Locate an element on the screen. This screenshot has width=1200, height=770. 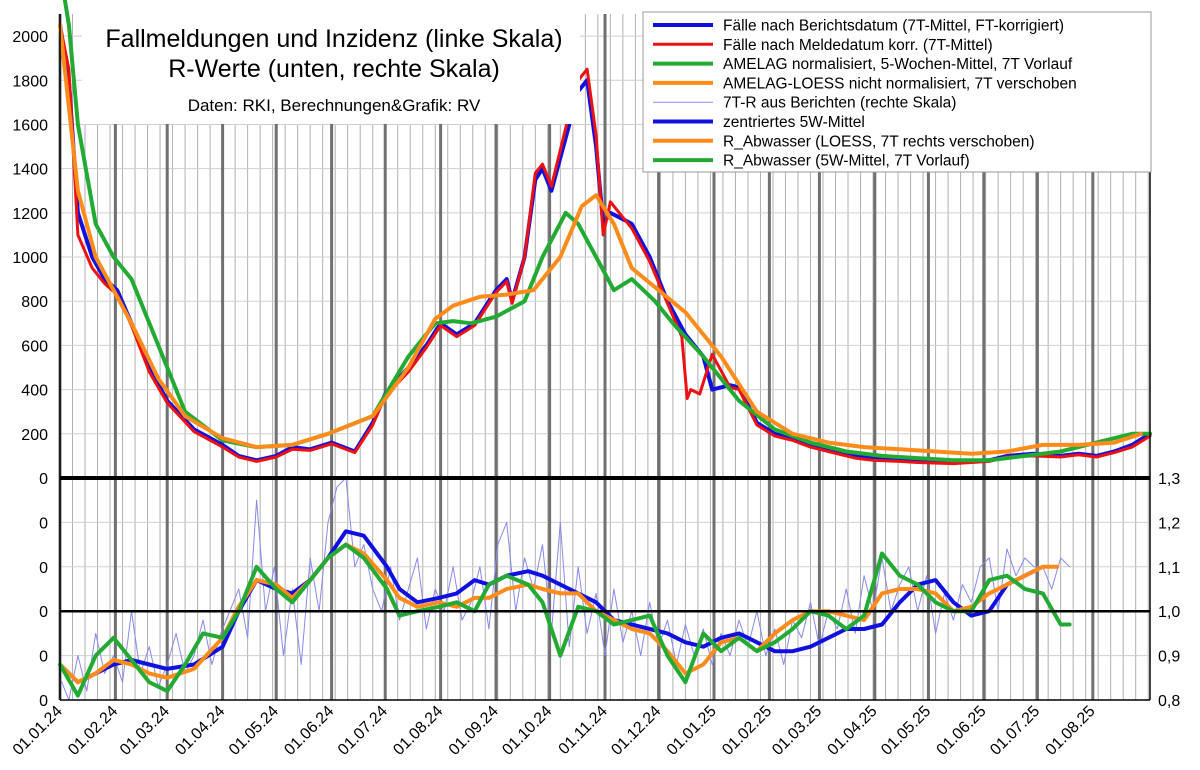
left-tick-label: 1000 is located at coordinates (30, 258).